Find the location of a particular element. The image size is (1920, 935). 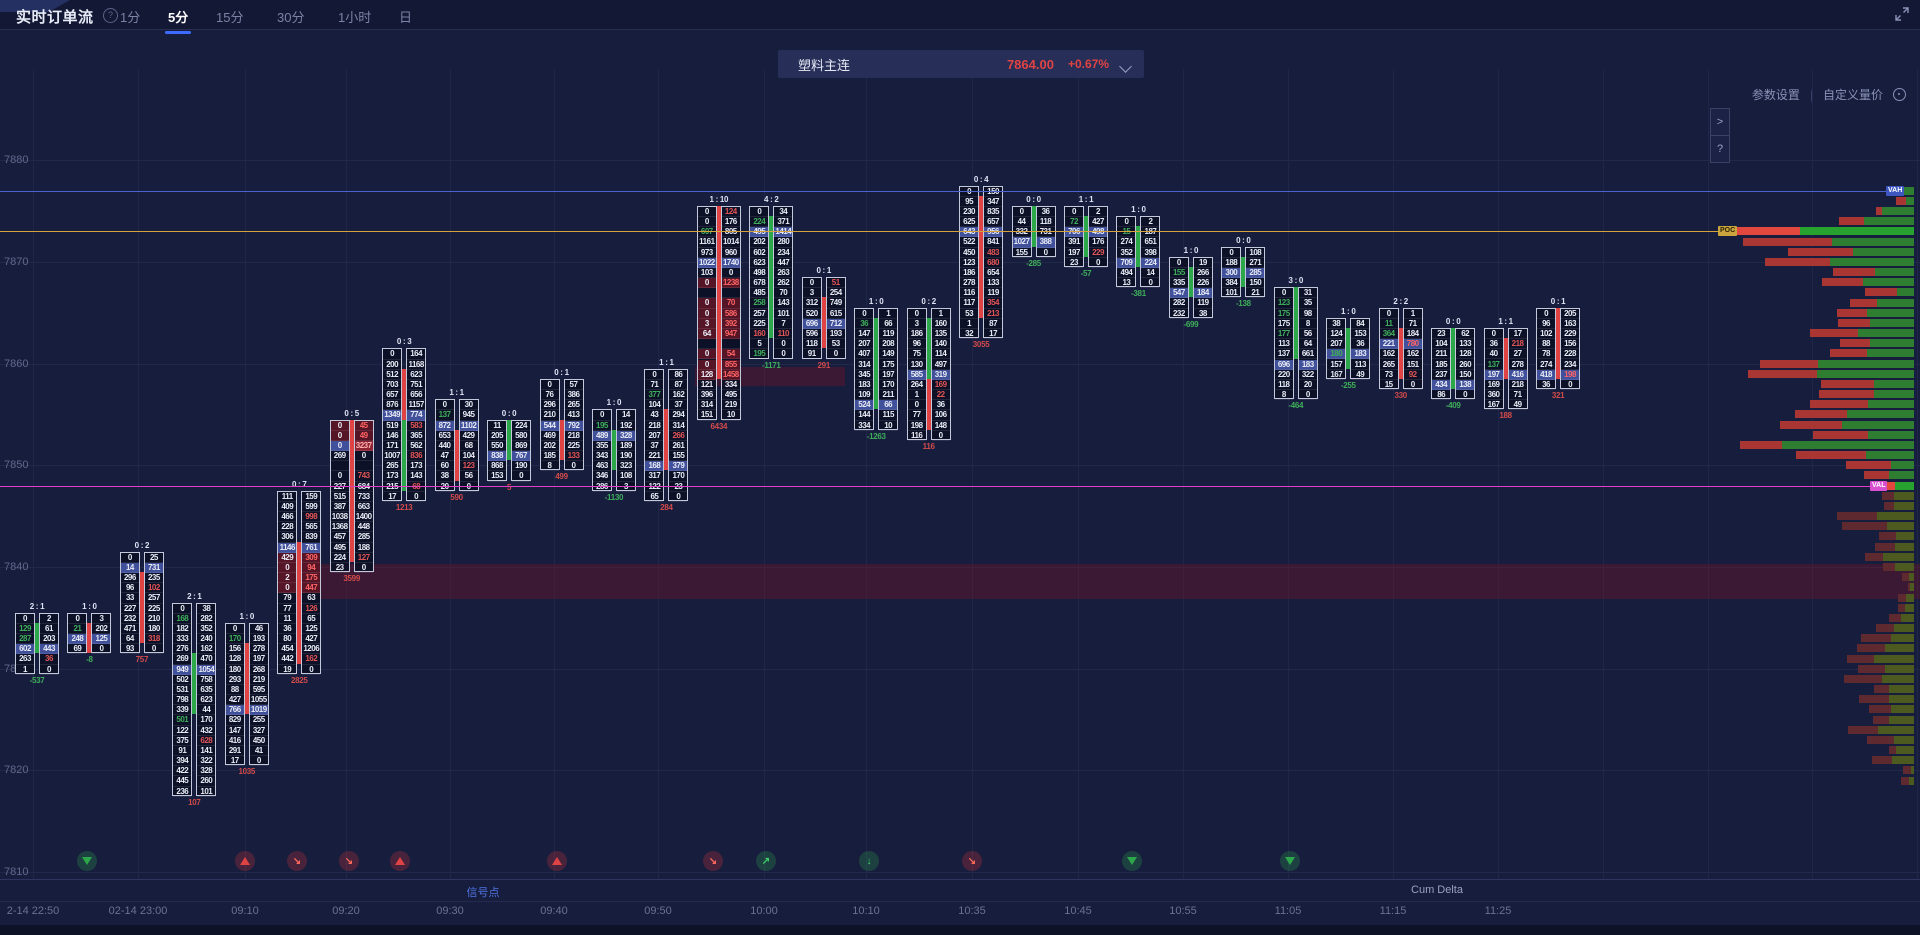

panel-help-button: ? is located at coordinates (1720, 149).